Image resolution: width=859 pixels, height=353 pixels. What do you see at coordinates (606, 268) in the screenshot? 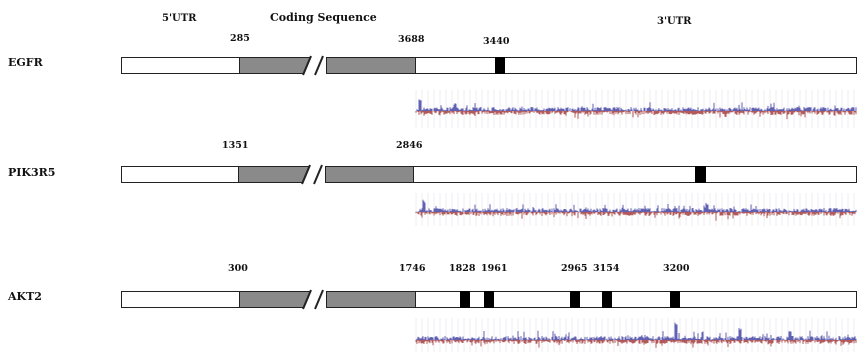
I see `akt2-site-3154: 3154` at bounding box center [606, 268].